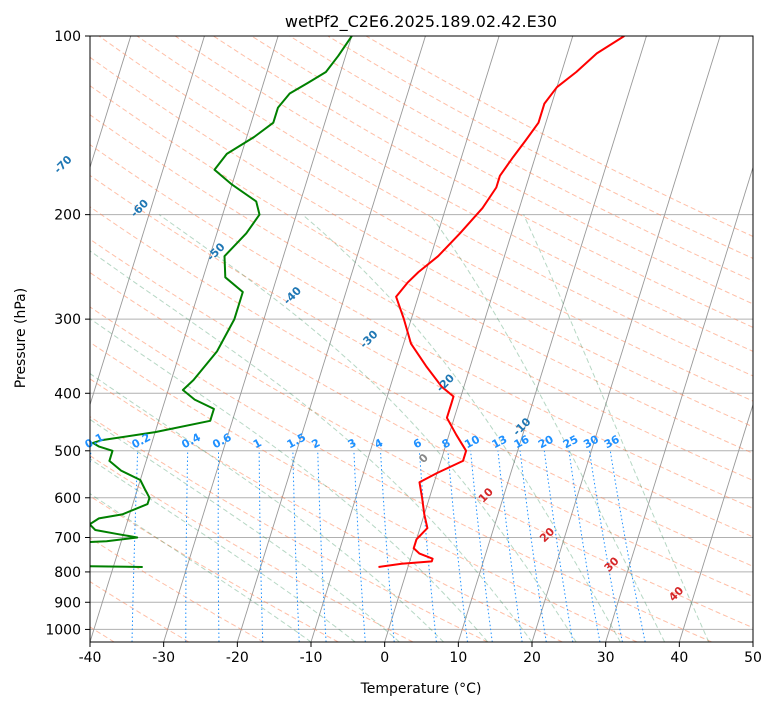  I want to click on mixing-ratio-label: 0.6, so click(222, 441).